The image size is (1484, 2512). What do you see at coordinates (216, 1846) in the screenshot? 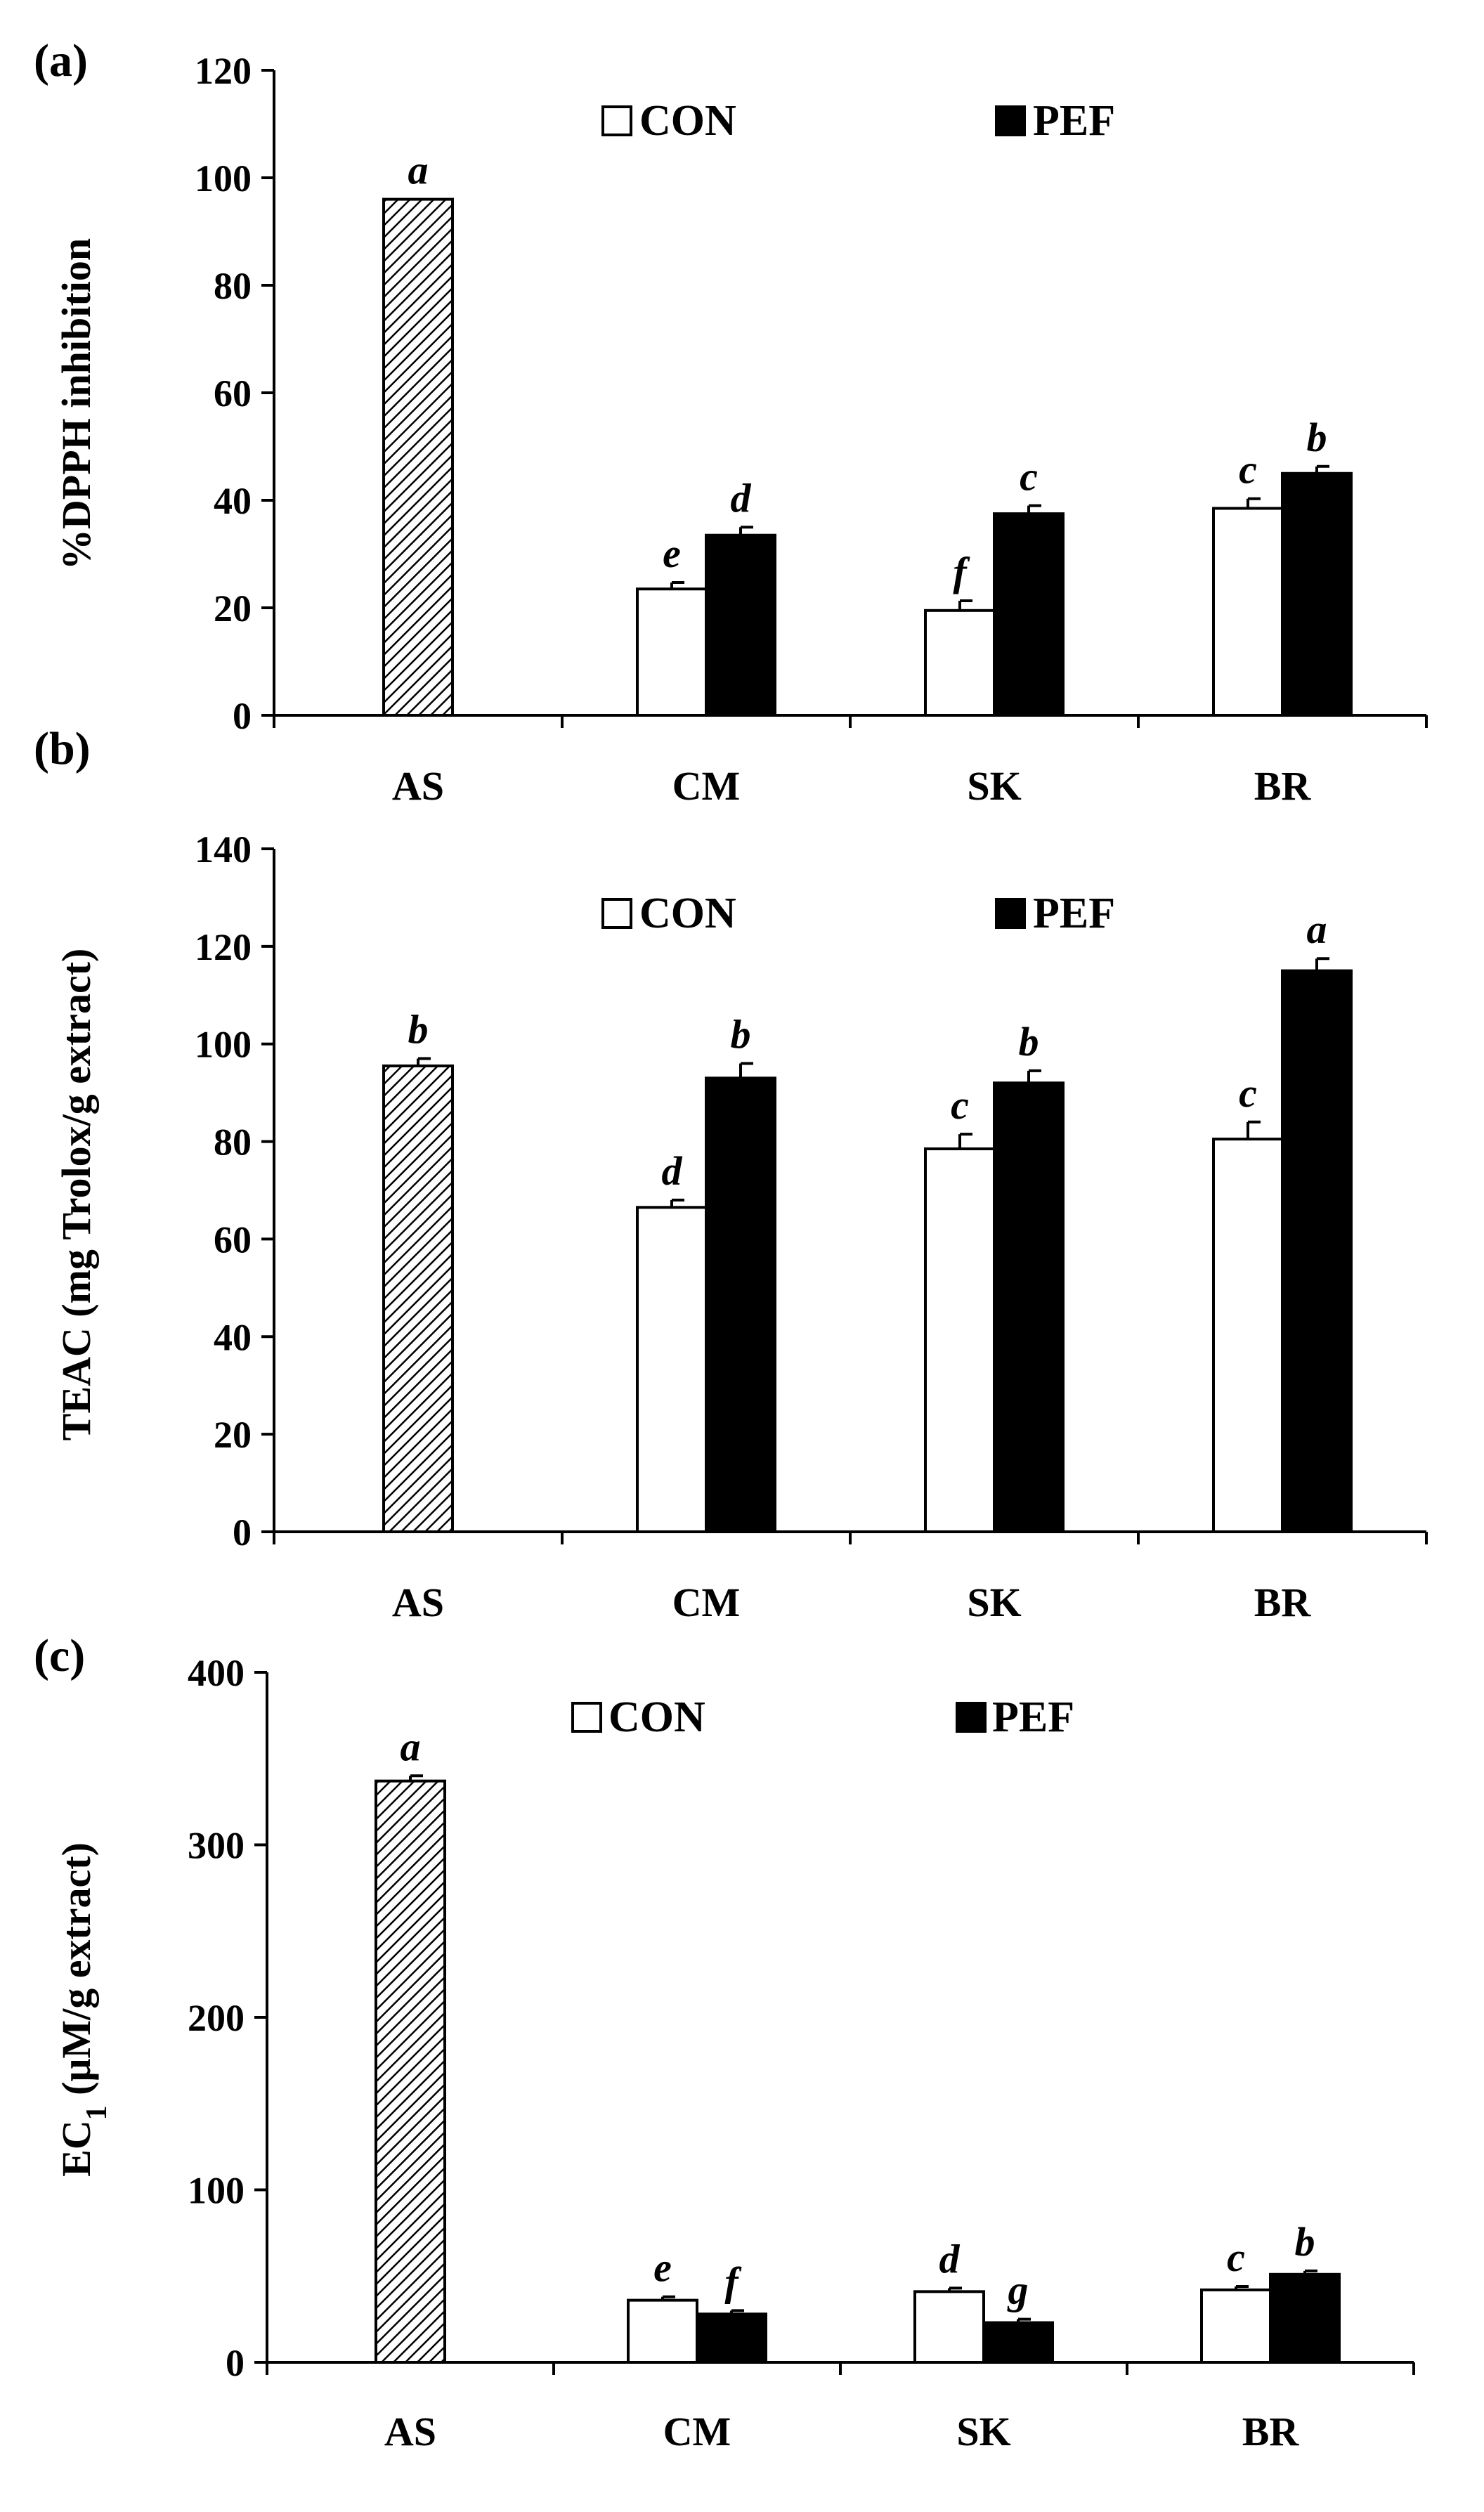
I see `y-tick-label: 300` at bounding box center [216, 1846].